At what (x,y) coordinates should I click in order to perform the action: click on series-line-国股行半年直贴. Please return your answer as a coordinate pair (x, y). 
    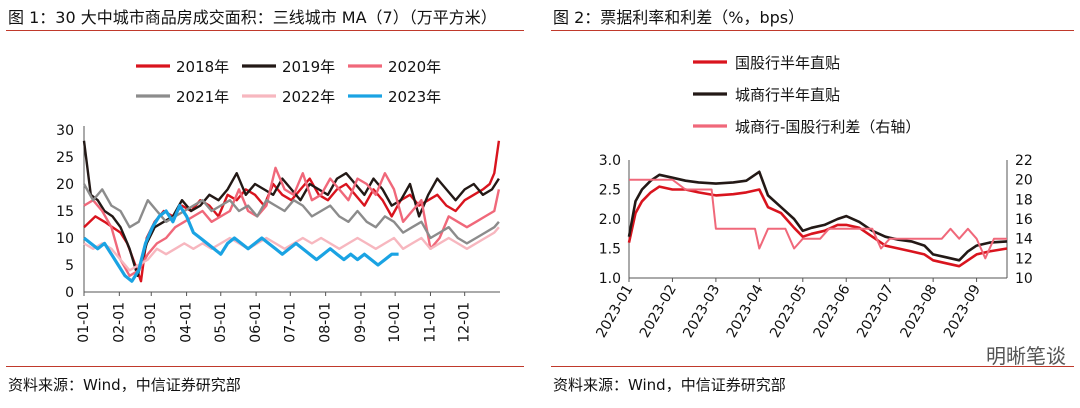
    Looking at the image, I should click on (817, 226).